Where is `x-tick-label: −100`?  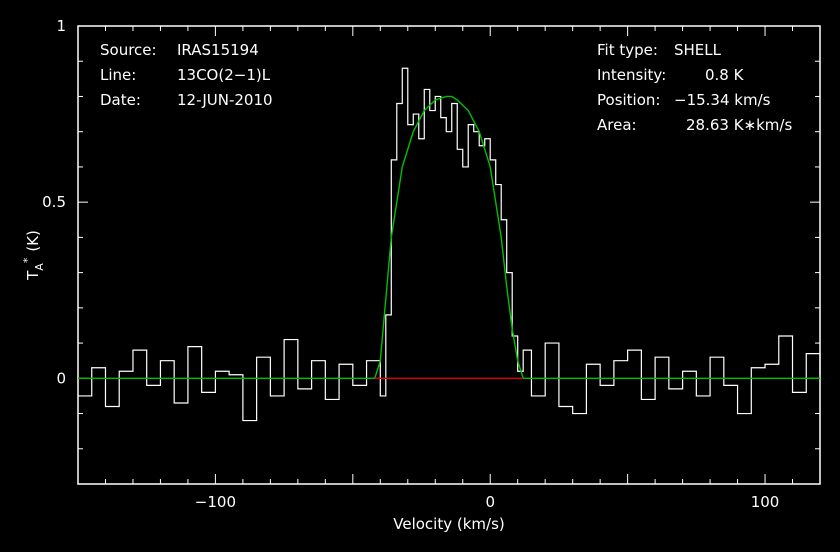 x-tick-label: −100 is located at coordinates (215, 502).